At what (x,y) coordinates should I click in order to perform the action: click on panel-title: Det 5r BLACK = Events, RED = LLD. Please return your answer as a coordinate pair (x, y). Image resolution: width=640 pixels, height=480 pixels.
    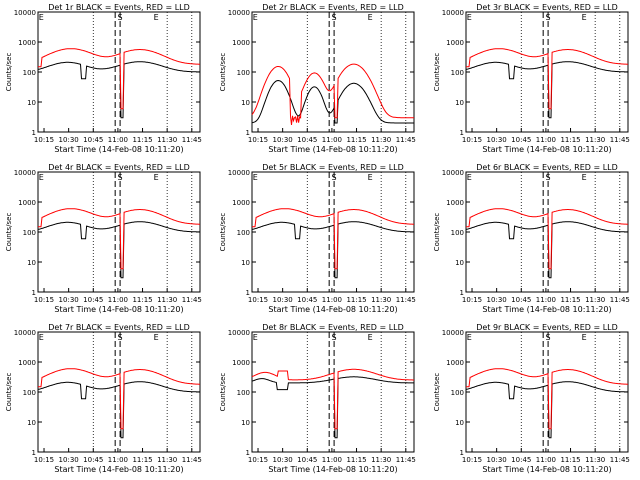
    Looking at the image, I should click on (333, 167).